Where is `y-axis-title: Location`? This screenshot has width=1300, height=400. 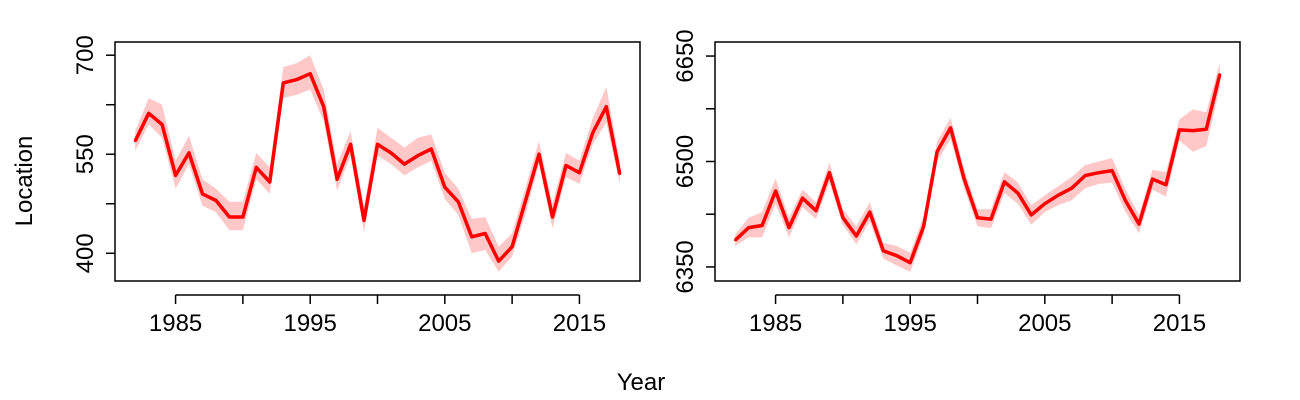 y-axis-title: Location is located at coordinates (24, 181).